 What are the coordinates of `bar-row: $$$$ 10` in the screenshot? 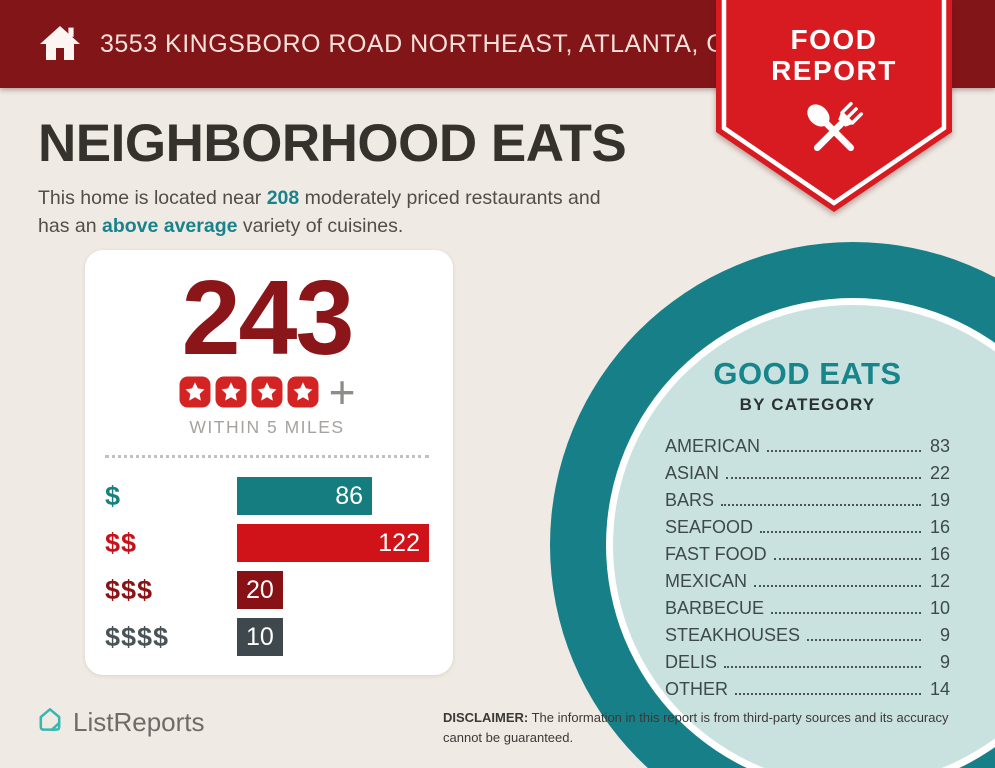 It's located at (267, 637).